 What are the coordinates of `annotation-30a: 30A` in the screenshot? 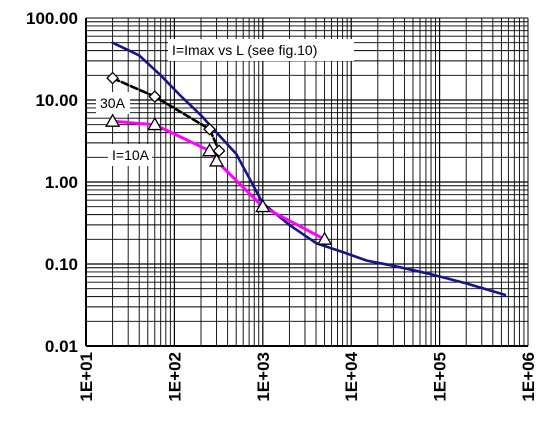 It's located at (113, 103).